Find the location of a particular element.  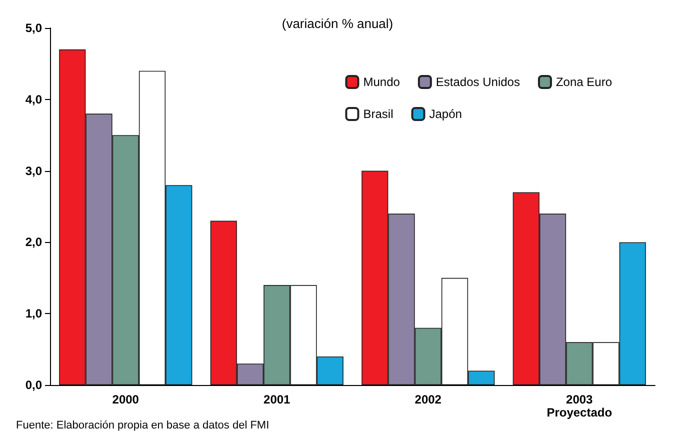

legend-label: Brasil is located at coordinates (378, 114).